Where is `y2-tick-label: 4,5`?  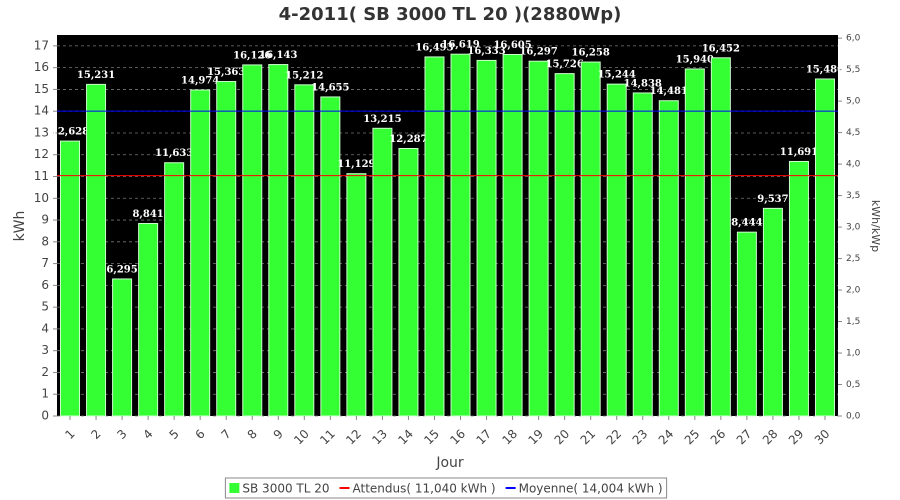
y2-tick-label: 4,5 is located at coordinates (853, 133).